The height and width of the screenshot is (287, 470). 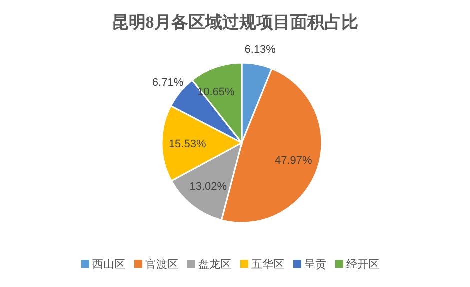 What do you see at coordinates (168, 82) in the screenshot?
I see `data-label: 6.71%` at bounding box center [168, 82].